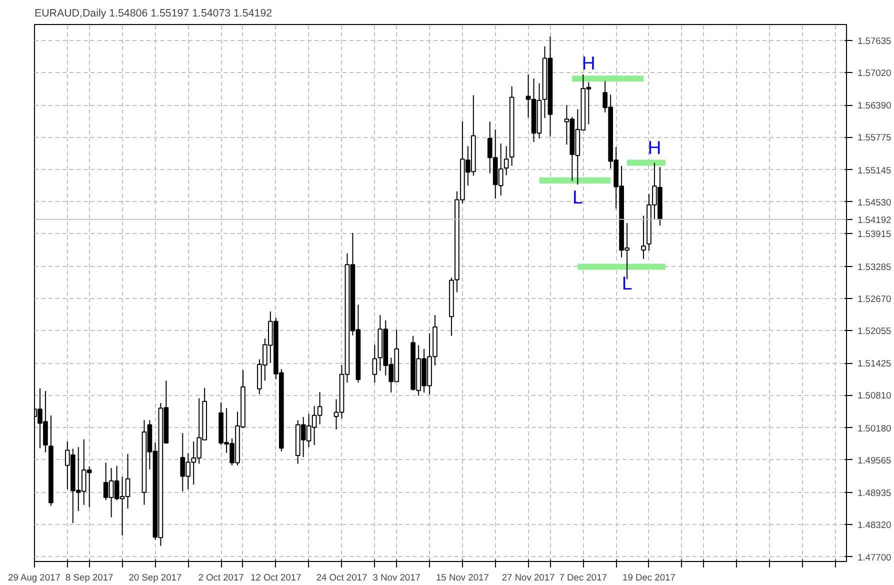 The height and width of the screenshot is (585, 894). Describe the element at coordinates (875, 267) in the screenshot. I see `y-tick-label: 1.53285` at that location.